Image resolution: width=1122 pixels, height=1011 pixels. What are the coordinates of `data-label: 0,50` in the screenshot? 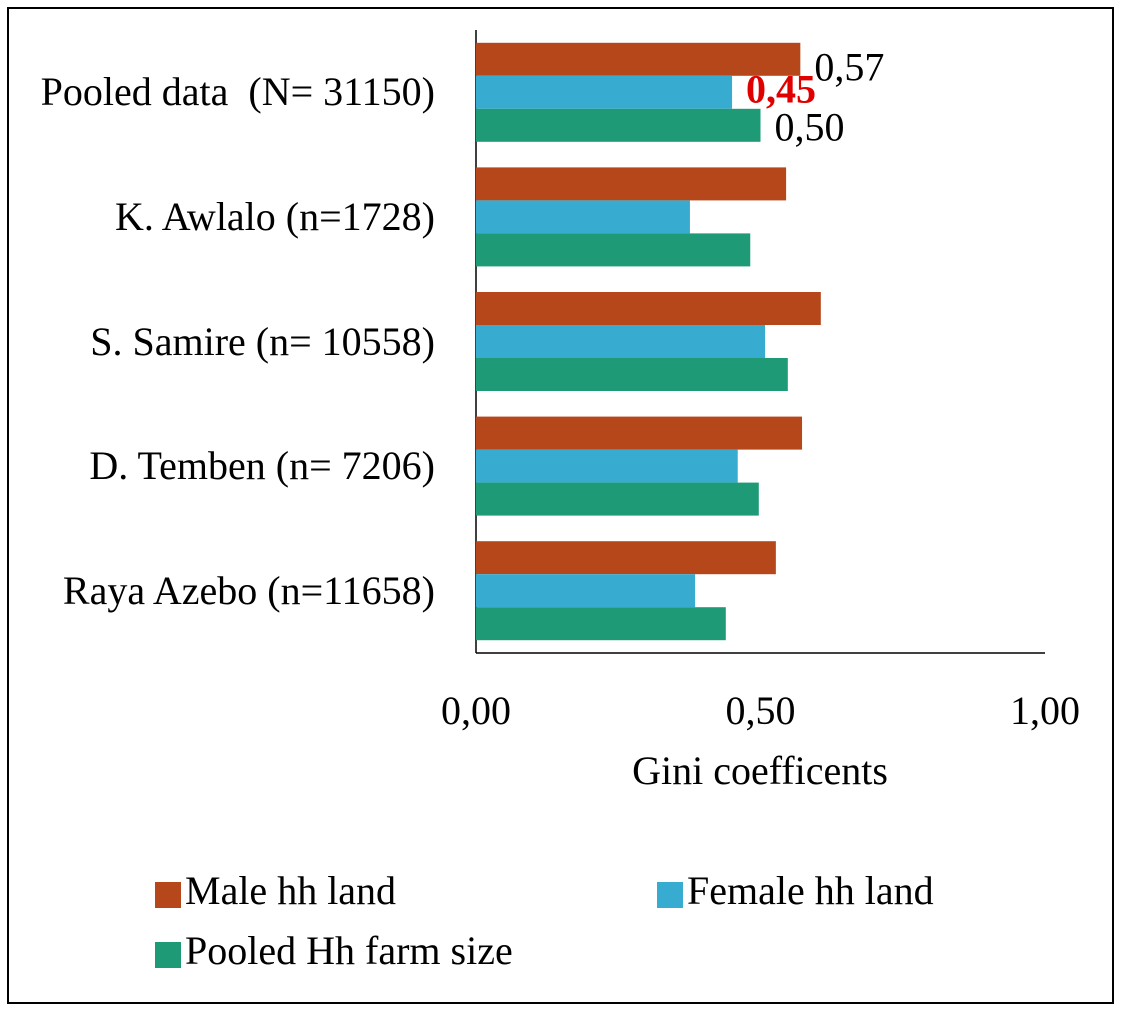 It's located at (810, 126).